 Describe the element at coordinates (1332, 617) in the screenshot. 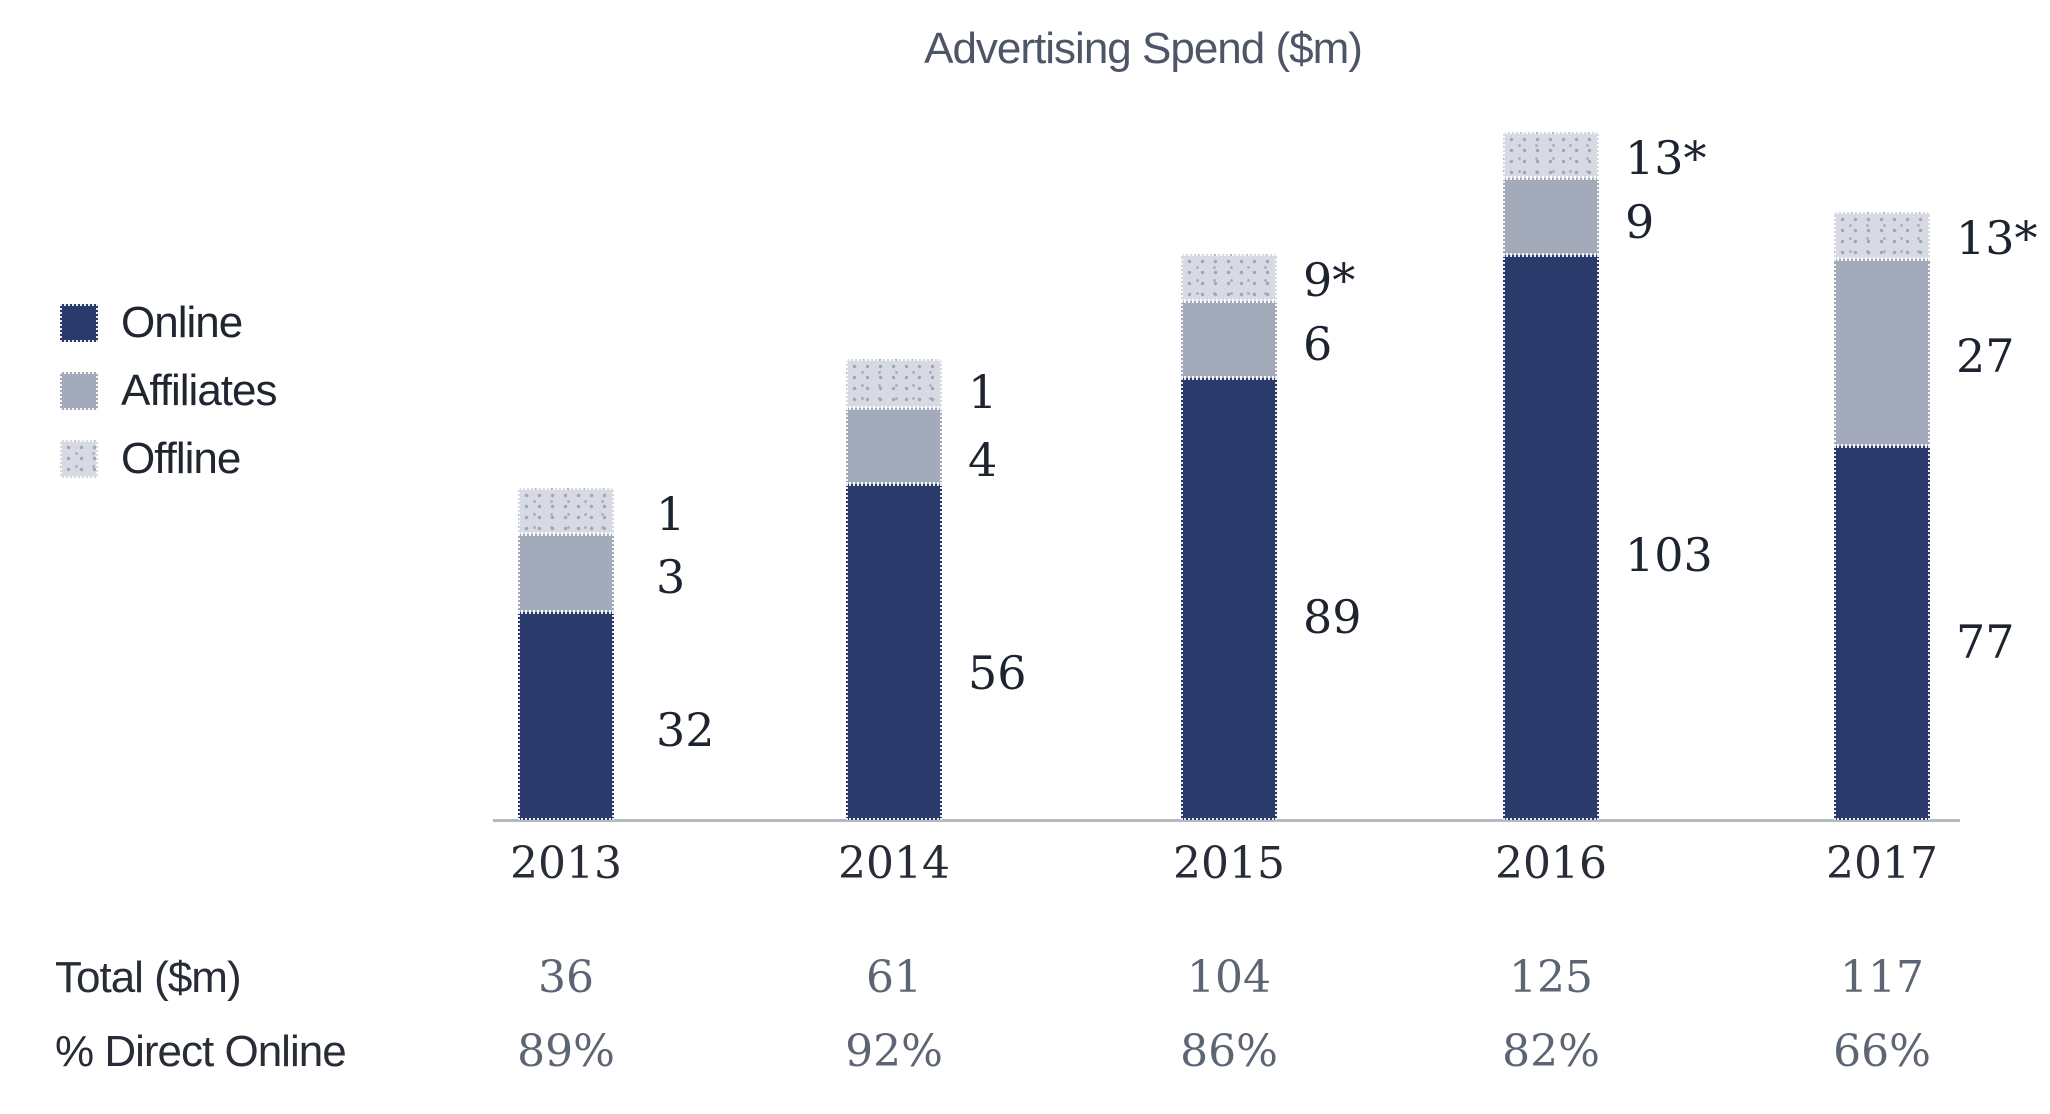

I see `bar-value-online-2015: 89` at that location.